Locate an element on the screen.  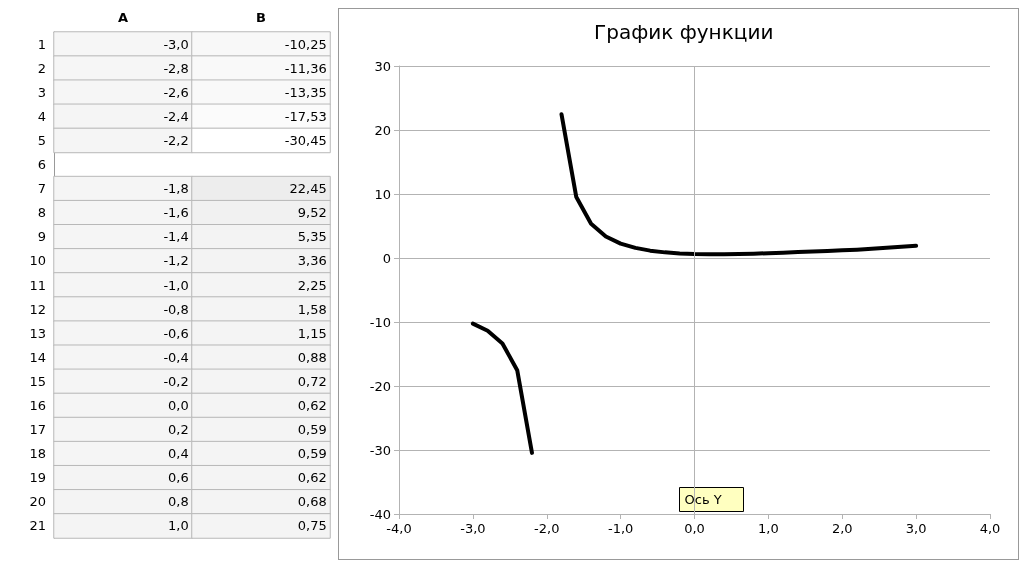
y-tick-label: 12 is located at coordinates (37, 309).